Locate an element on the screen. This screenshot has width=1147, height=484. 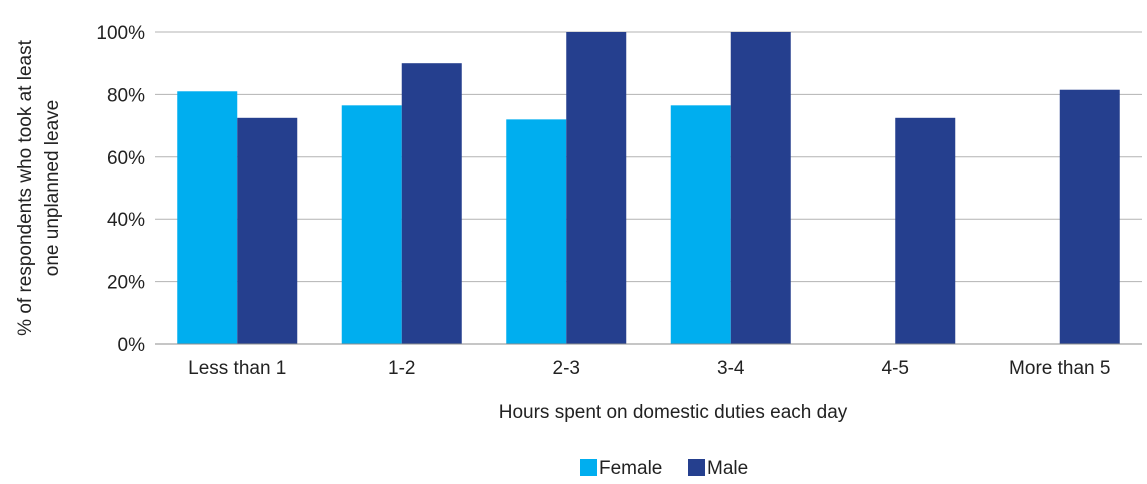
y-axis-title-line-1: % of respondents who took at least is located at coordinates (25, 187).